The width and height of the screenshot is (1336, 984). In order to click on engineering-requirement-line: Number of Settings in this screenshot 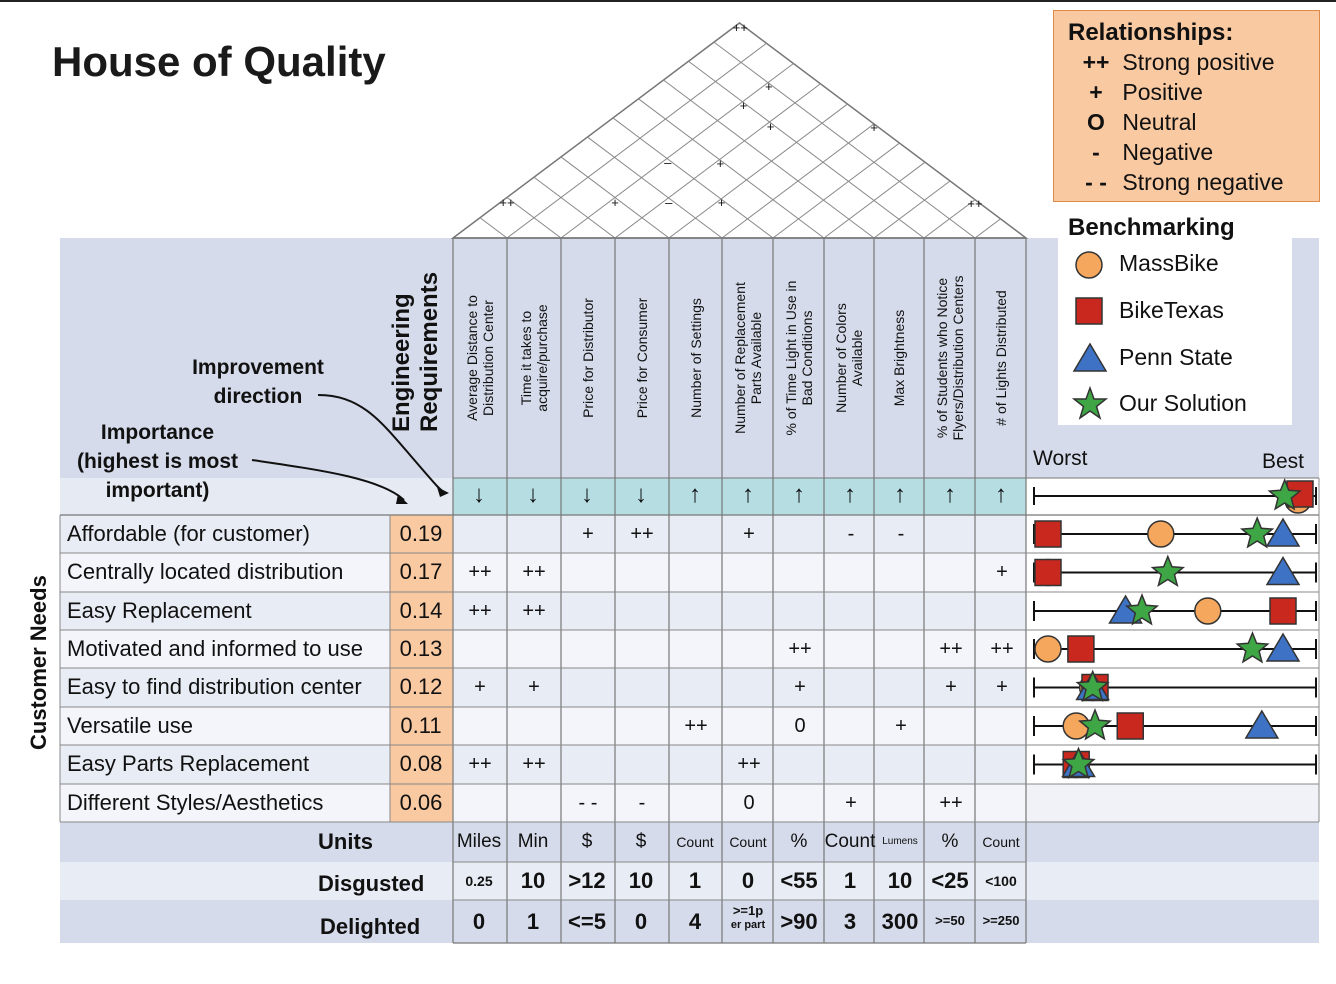, I will do `click(695, 358)`.